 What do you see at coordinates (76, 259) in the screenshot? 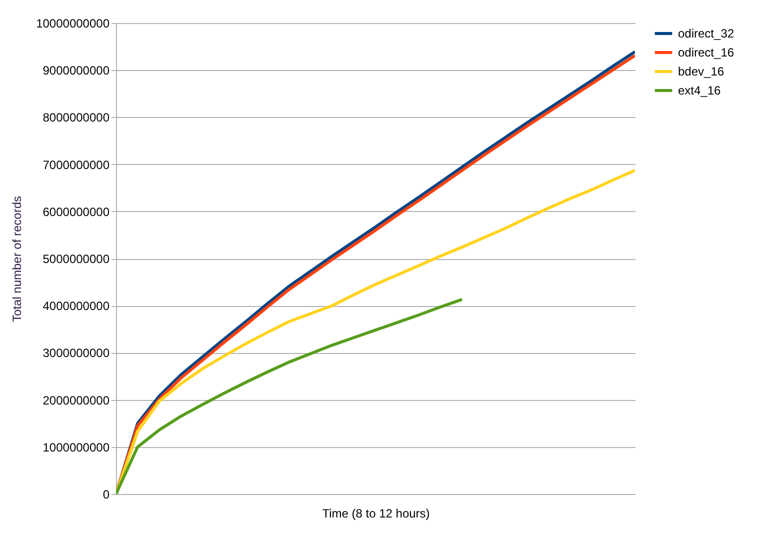
I see `y-tick-label: 5000000000` at bounding box center [76, 259].